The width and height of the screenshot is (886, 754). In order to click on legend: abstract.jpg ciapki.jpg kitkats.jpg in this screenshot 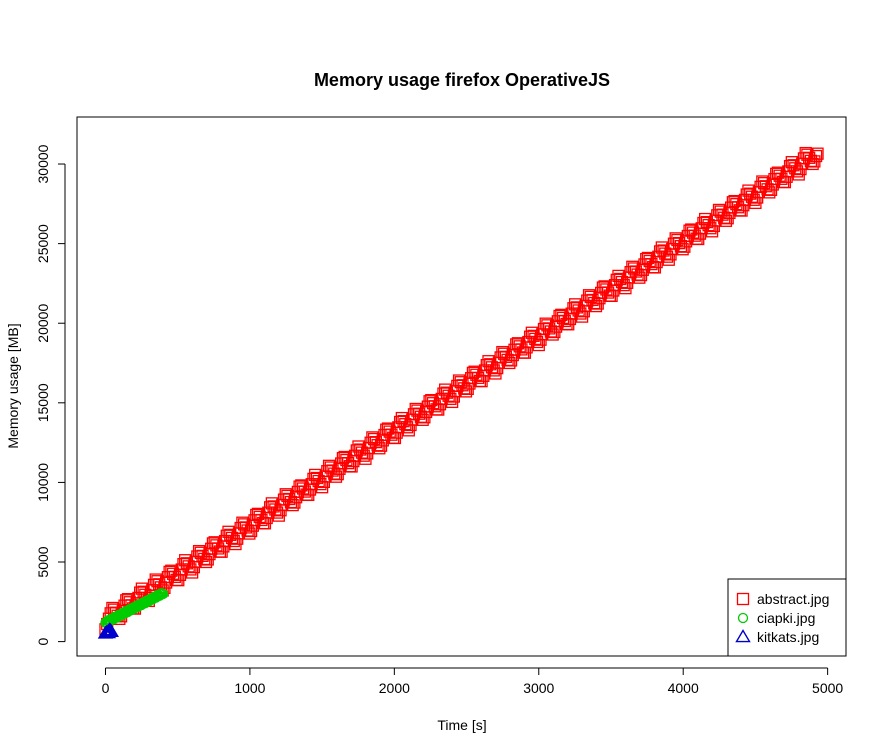, I will do `click(787, 617)`.